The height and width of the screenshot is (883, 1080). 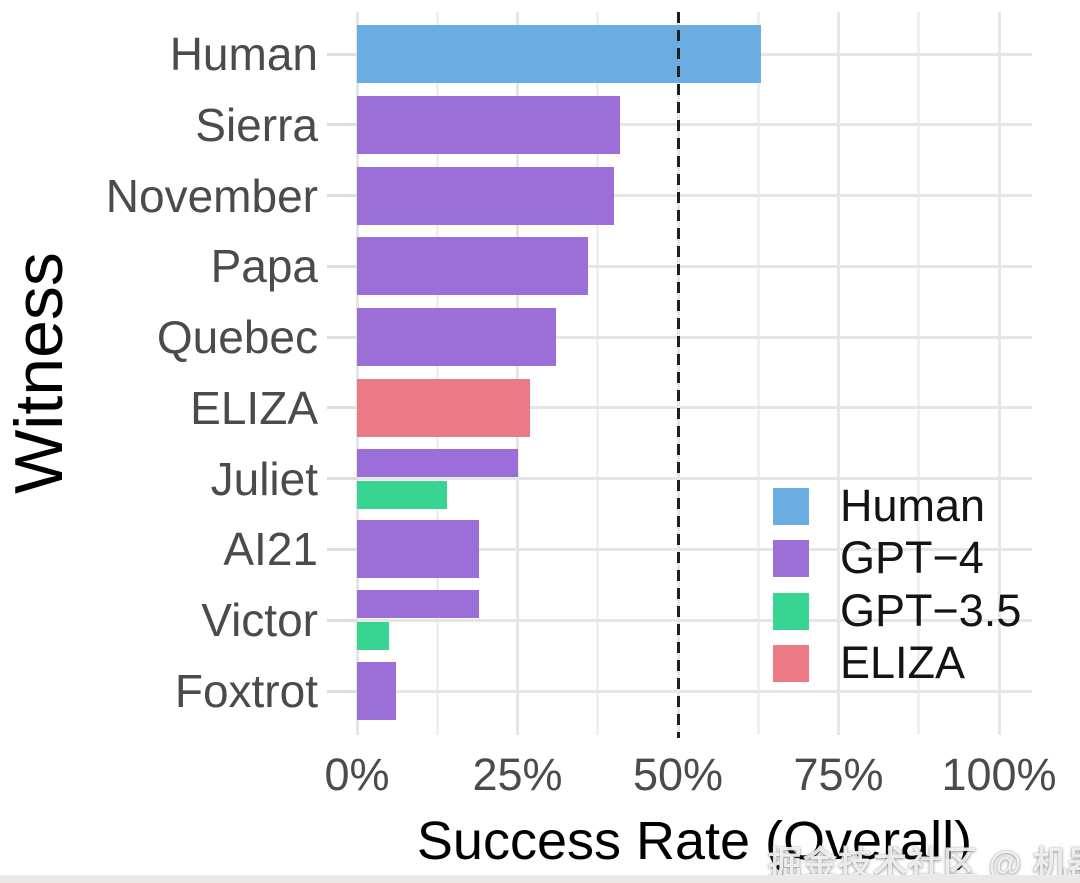 I want to click on x-label-100pct: 100%, so click(x=999, y=774).